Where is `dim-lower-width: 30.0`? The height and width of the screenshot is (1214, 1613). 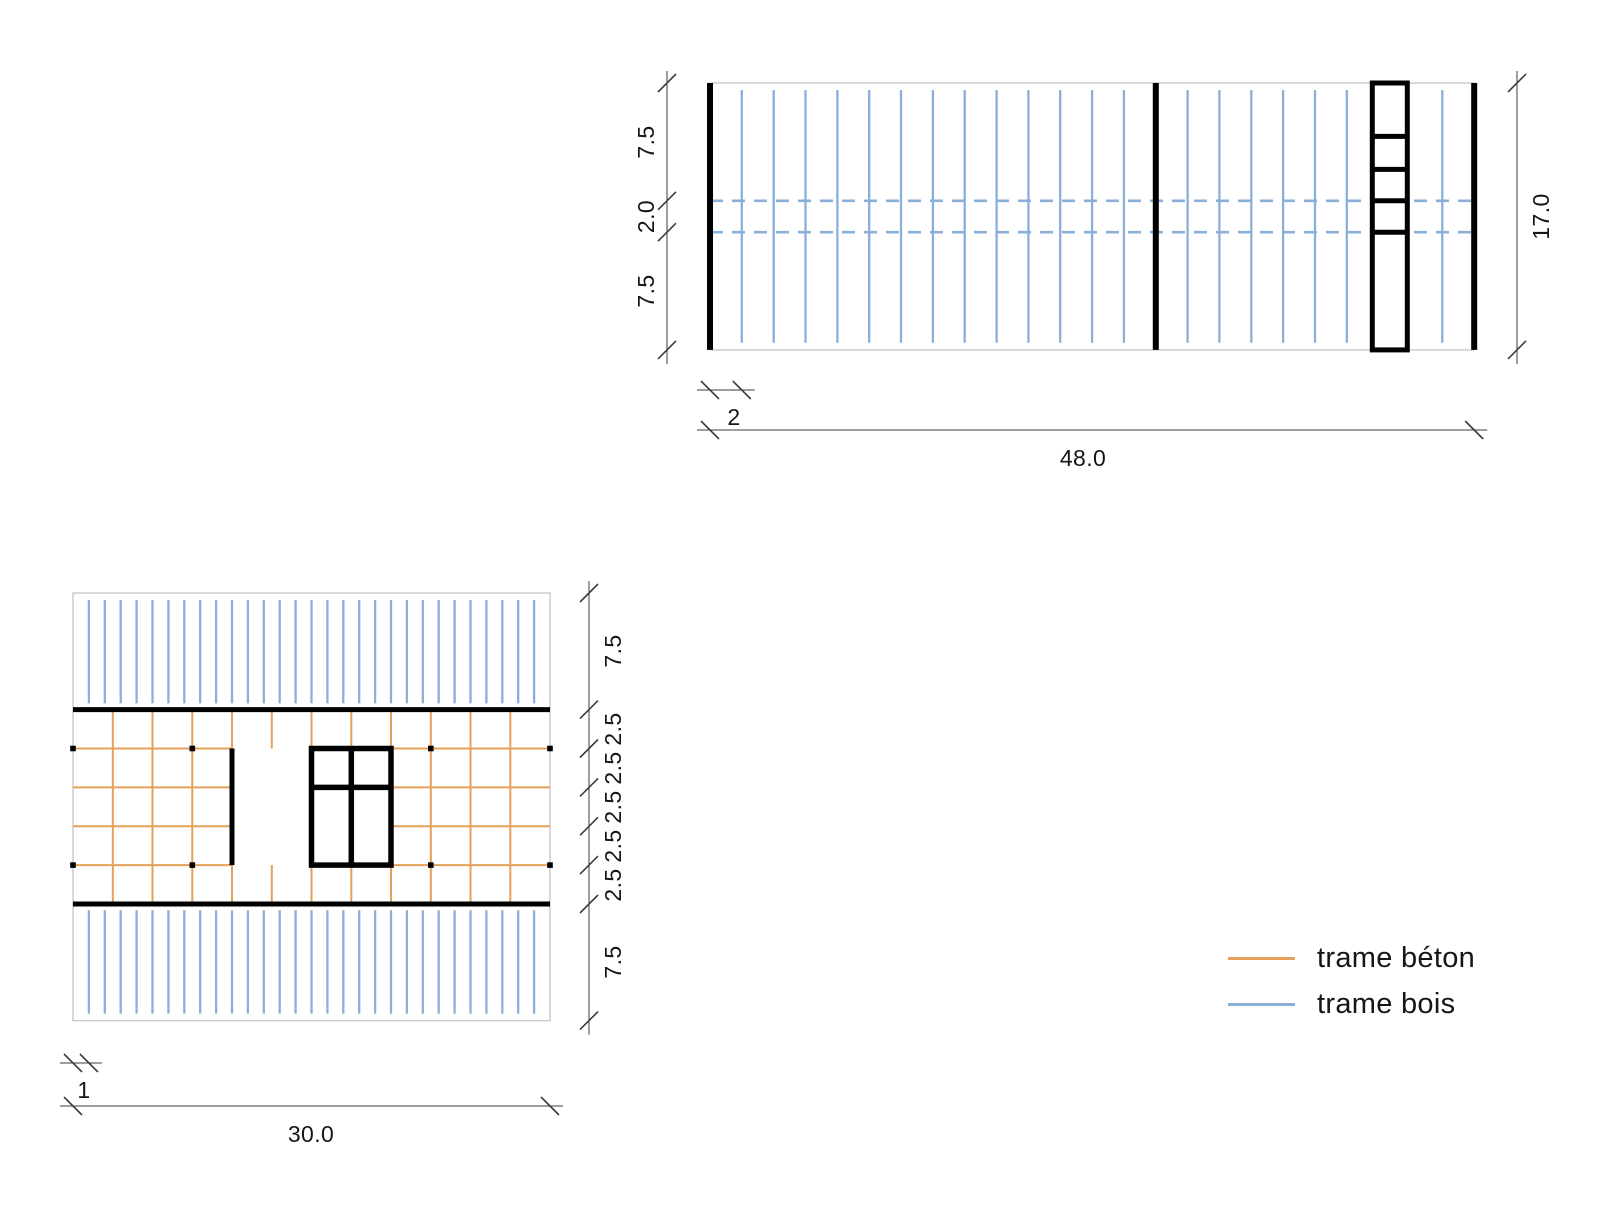
dim-lower-width: 30.0 is located at coordinates (311, 1134).